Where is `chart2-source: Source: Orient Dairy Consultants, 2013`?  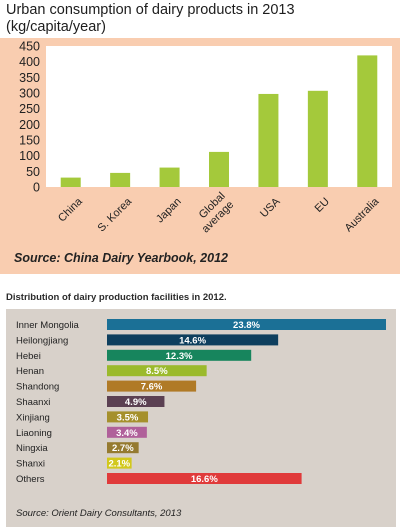
chart2-source: Source: Orient Dairy Consultants, 2013 is located at coordinates (99, 513).